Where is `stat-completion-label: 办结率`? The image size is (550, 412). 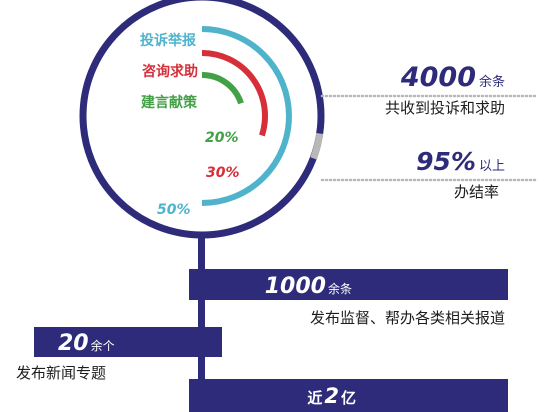
stat-completion-label: 办结率 is located at coordinates (476, 192).